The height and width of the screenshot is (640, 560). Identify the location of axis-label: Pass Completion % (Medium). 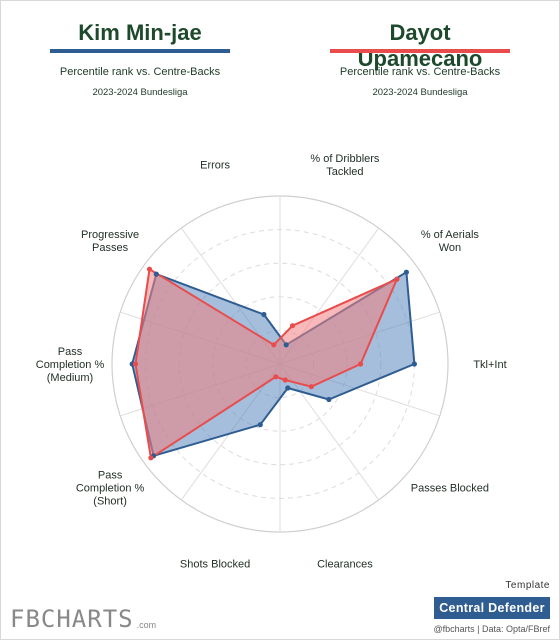
(70, 365).